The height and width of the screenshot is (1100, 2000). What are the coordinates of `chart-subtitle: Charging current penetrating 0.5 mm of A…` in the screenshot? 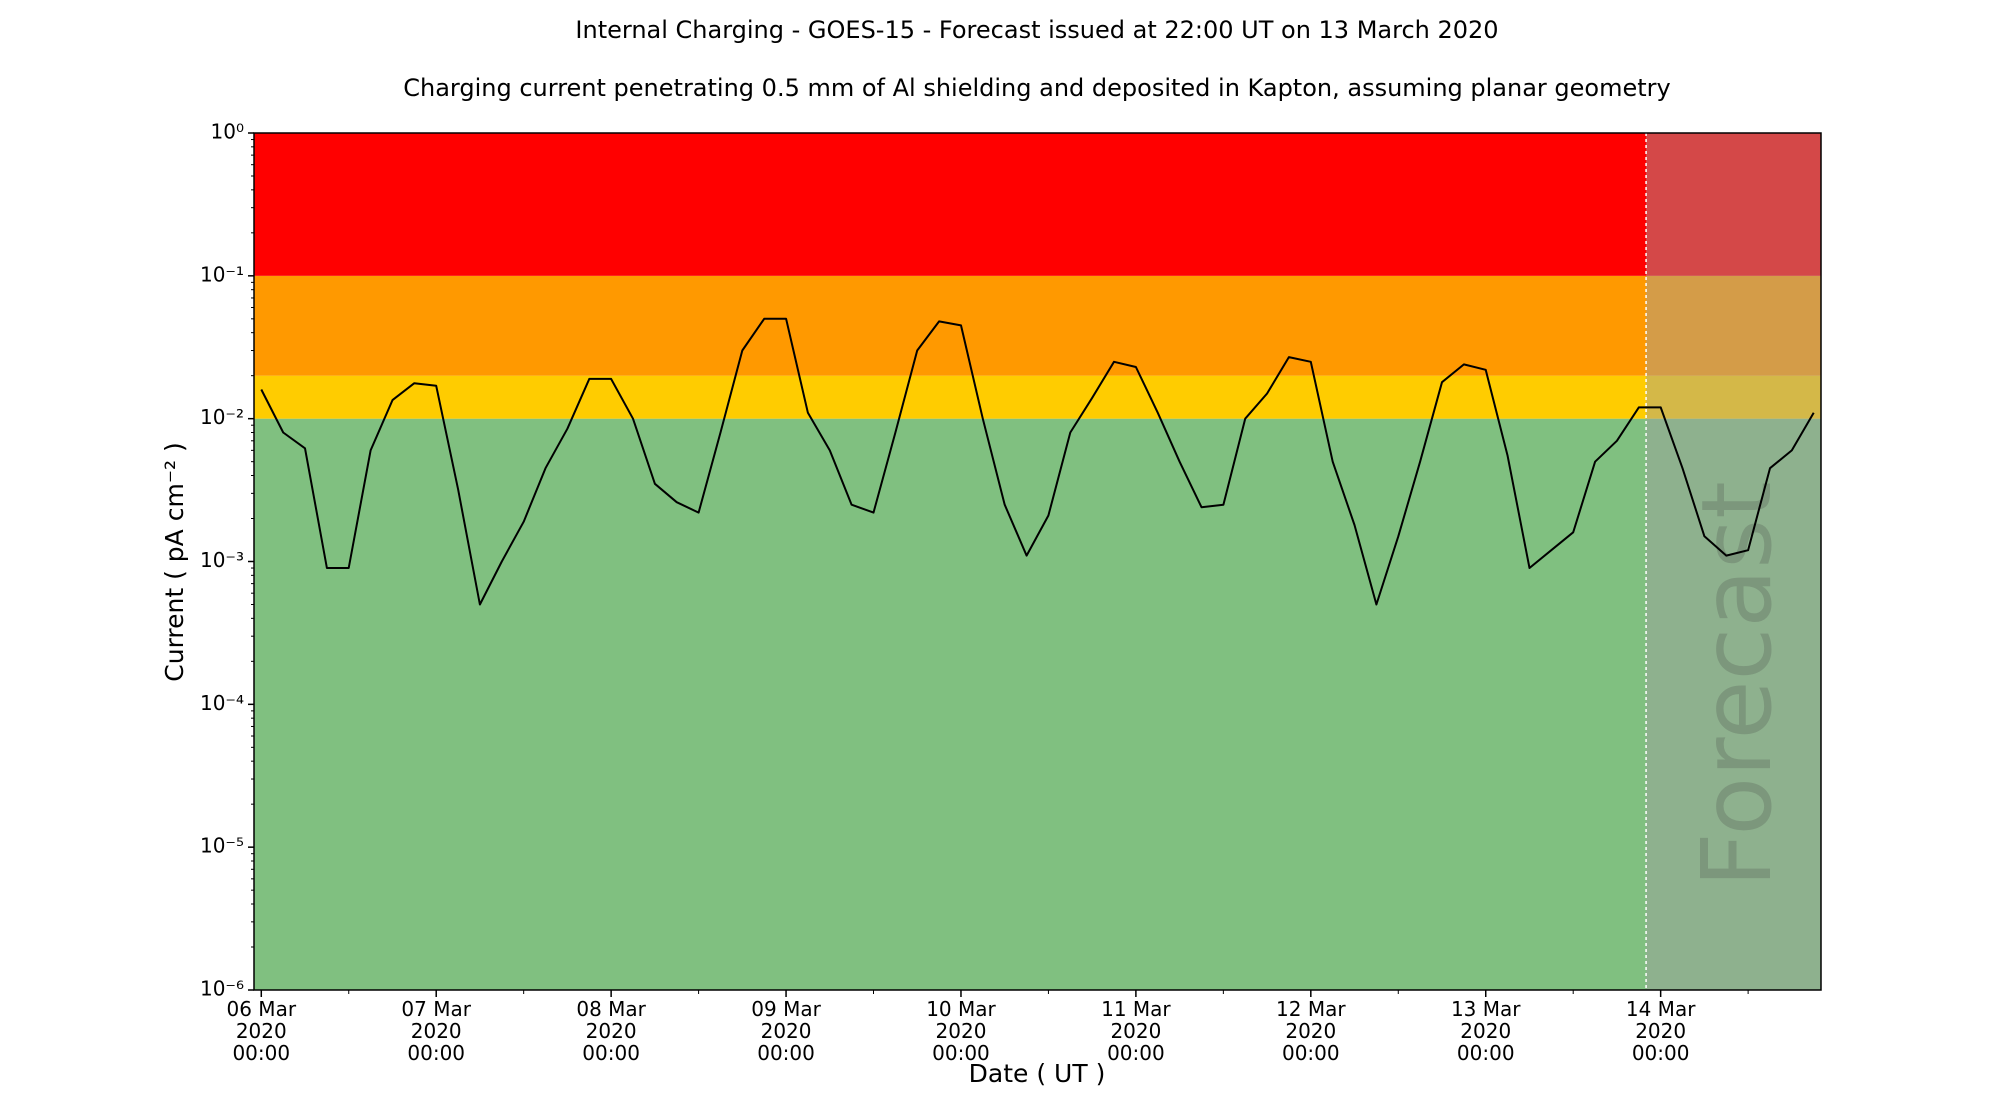 It's located at (1037, 88).